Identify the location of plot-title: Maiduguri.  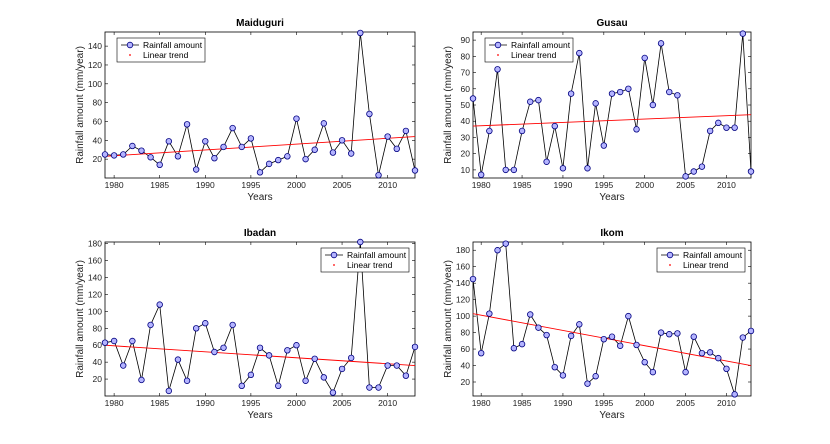
(260, 23).